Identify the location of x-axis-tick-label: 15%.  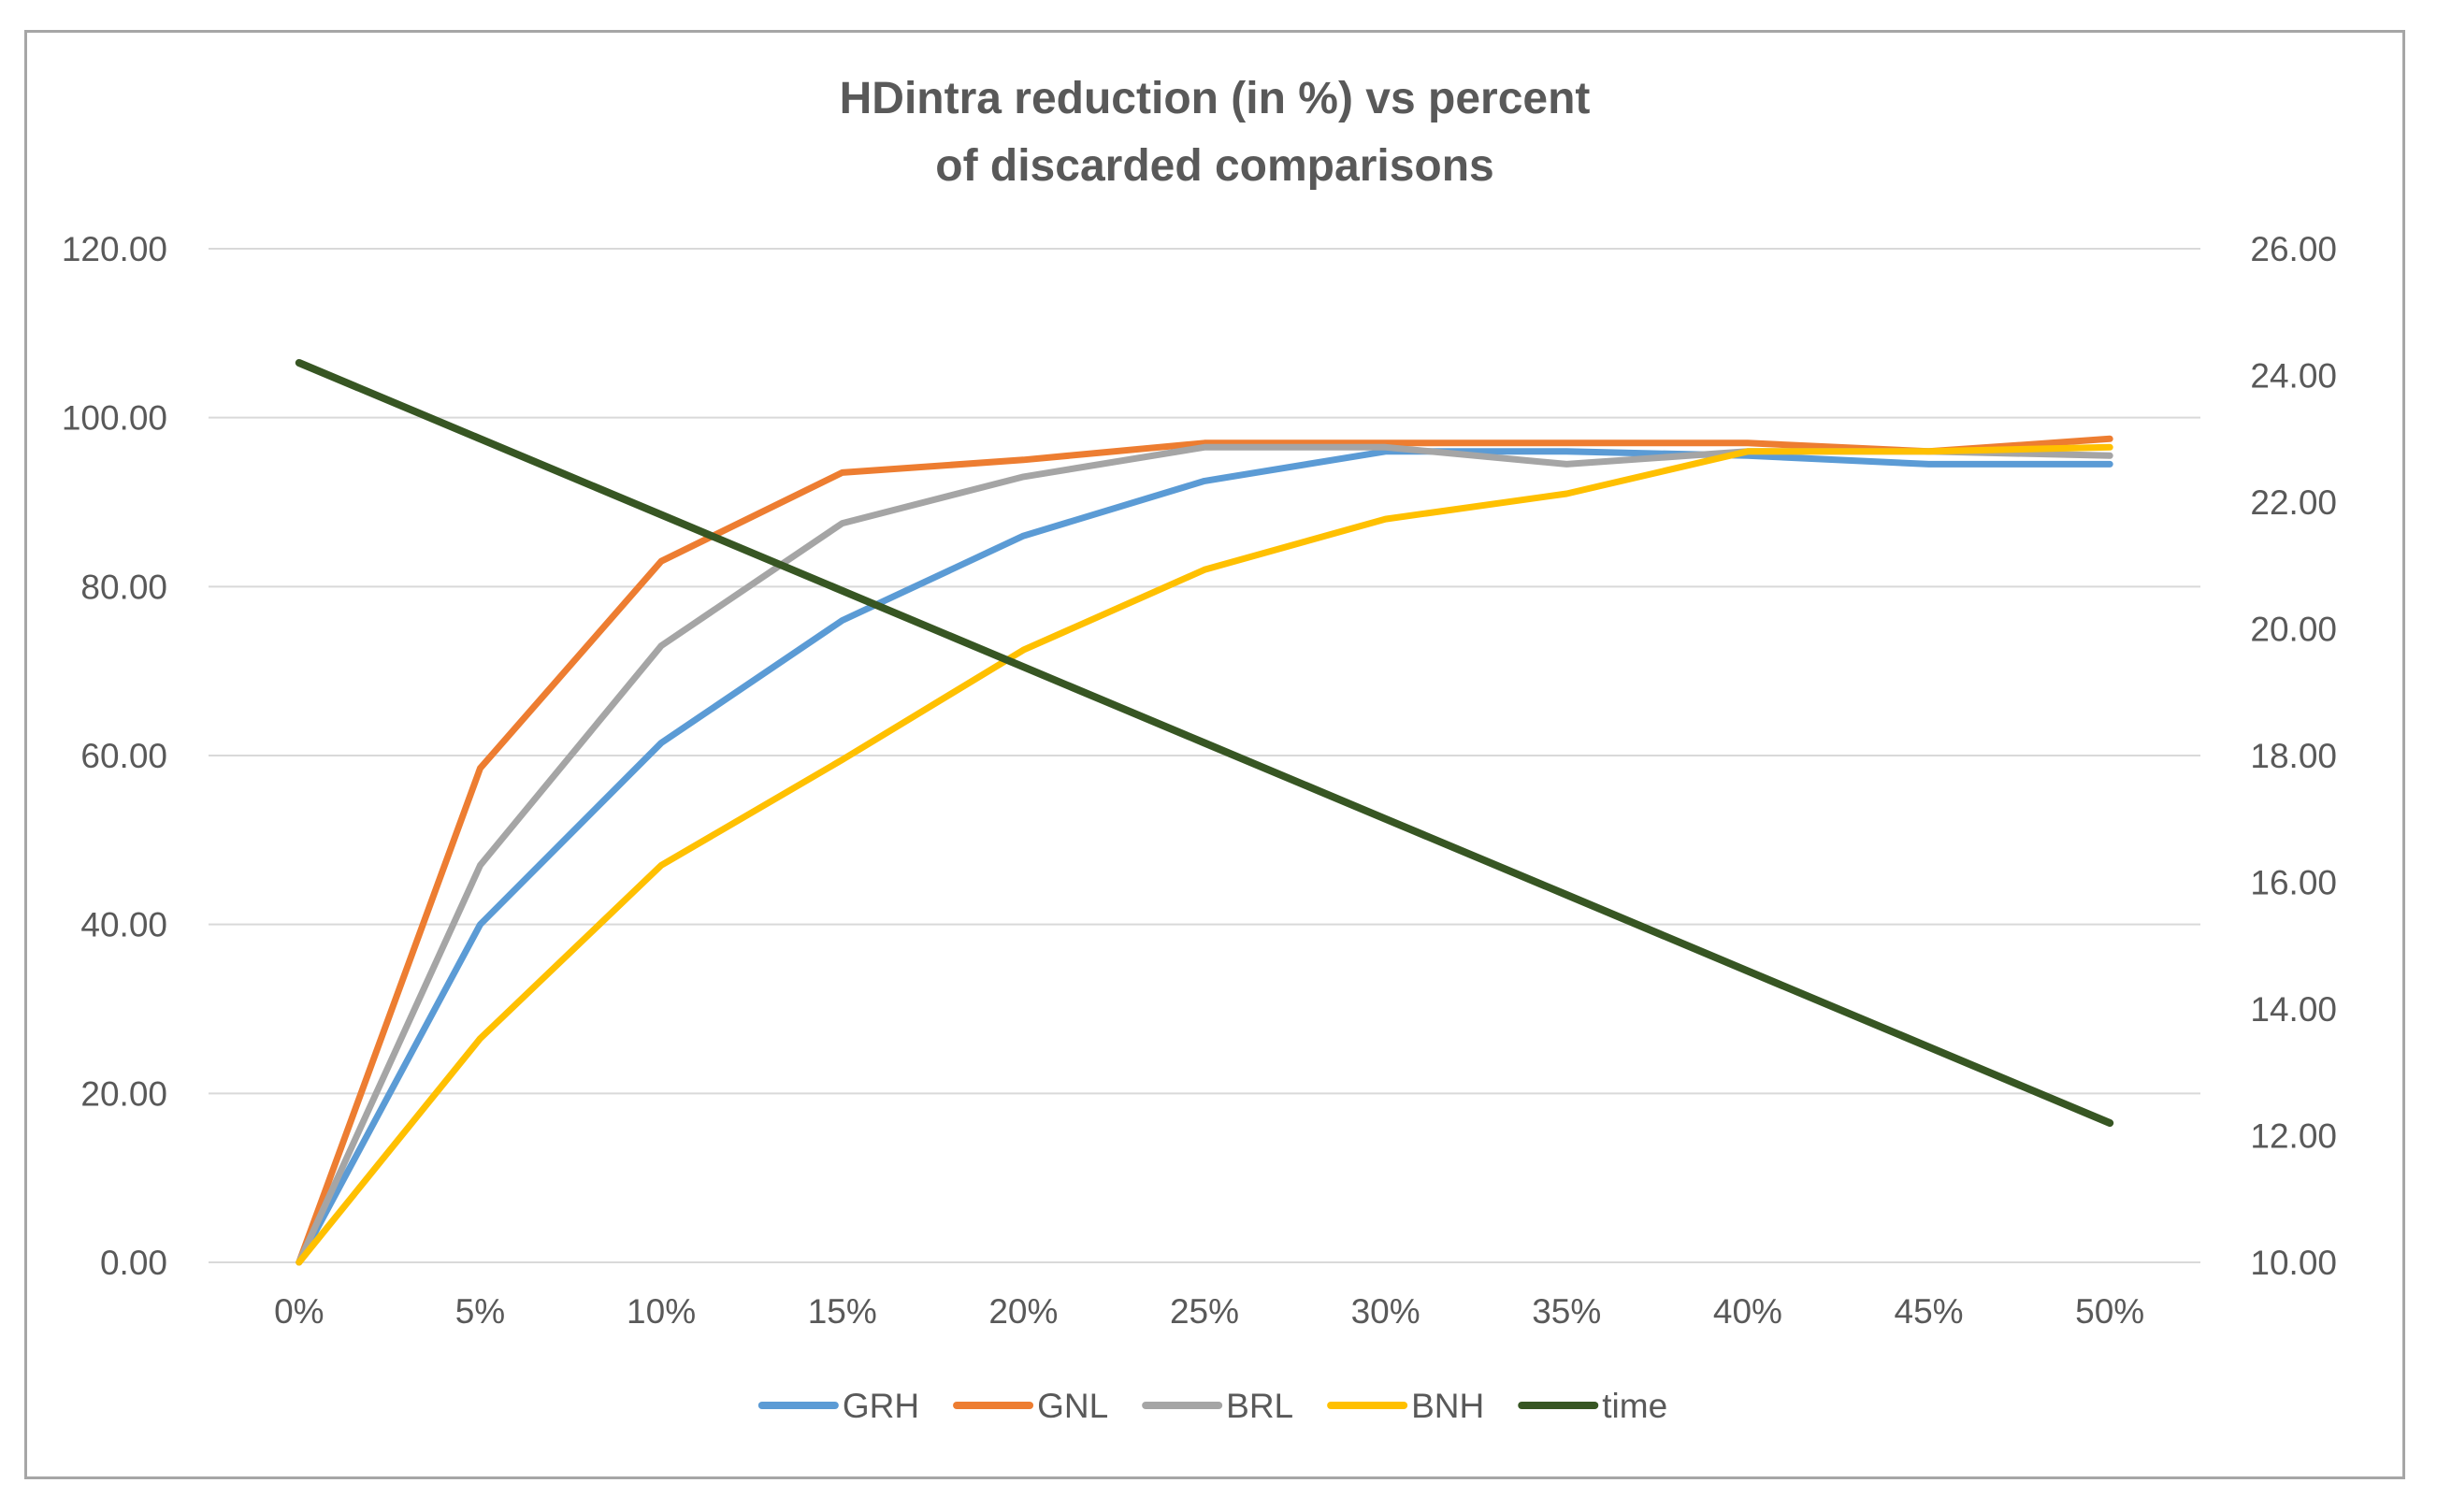
(842, 1311).